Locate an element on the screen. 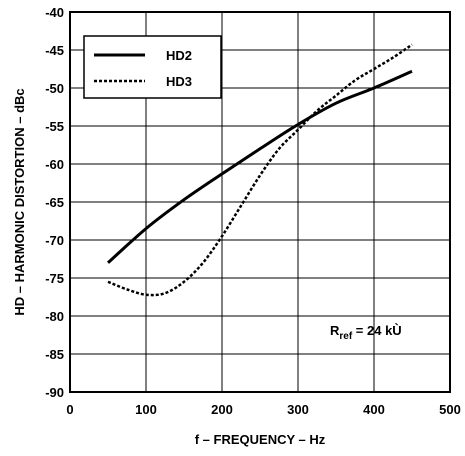 Image resolution: width=465 pixels, height=456 pixels. legend-label-hd2: HD2 is located at coordinates (179, 55).